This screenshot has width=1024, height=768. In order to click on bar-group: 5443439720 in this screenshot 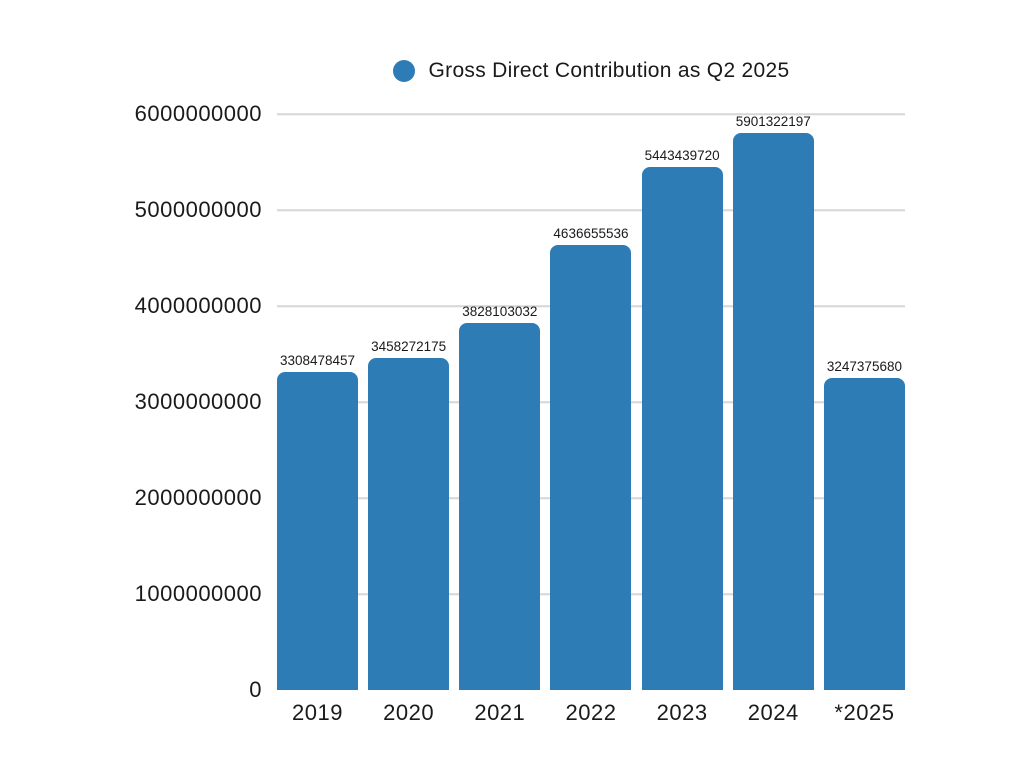, I will do `click(682, 402)`.